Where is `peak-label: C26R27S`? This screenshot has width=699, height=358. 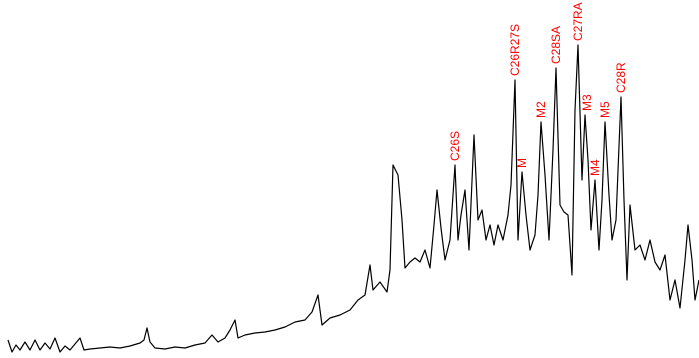 peak-label: C26R27S is located at coordinates (515, 50).